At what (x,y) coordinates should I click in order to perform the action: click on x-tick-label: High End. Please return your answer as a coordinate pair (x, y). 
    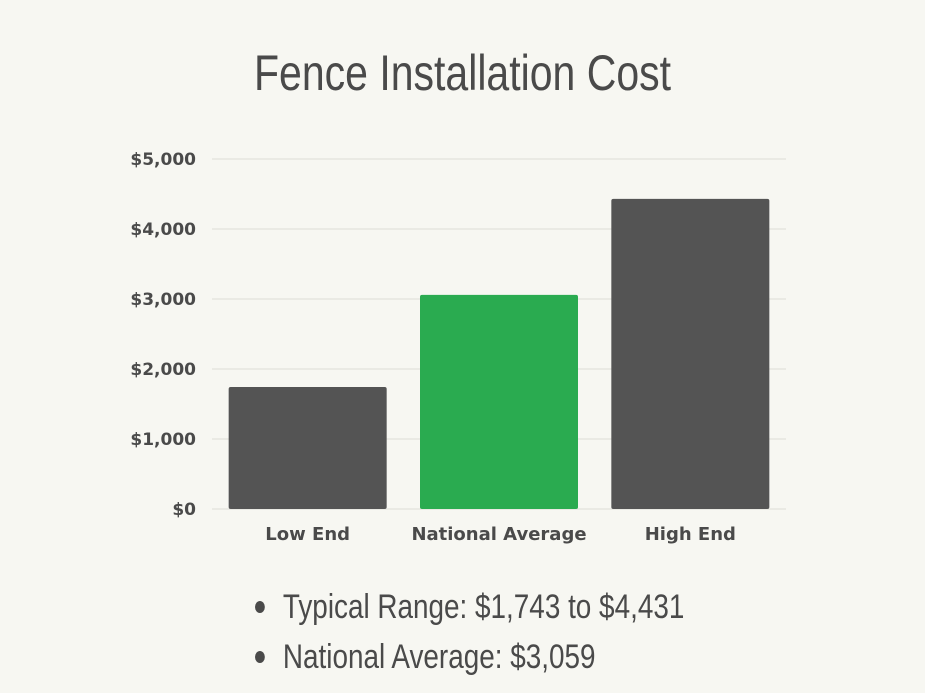
    Looking at the image, I should click on (690, 534).